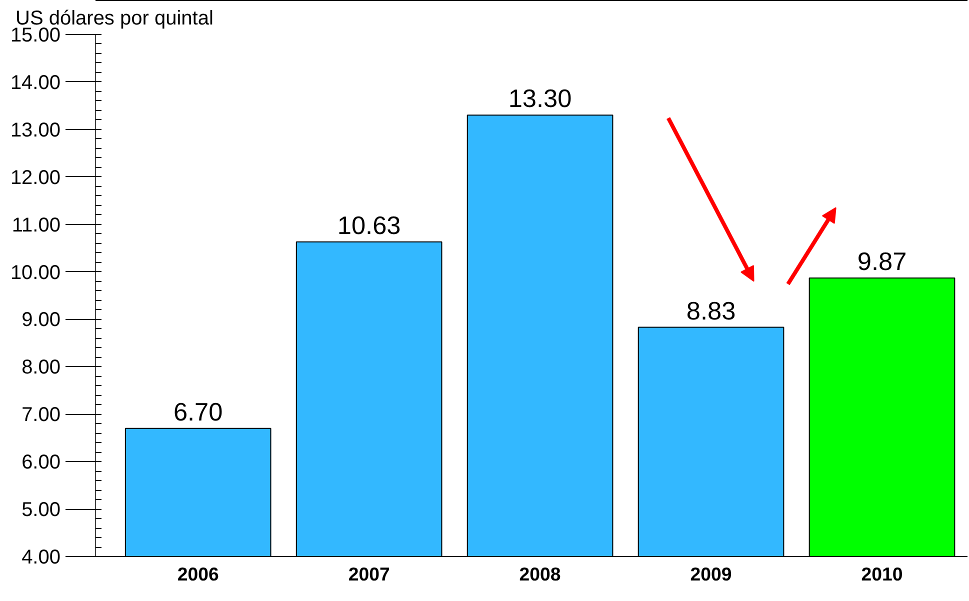 The image size is (969, 601). I want to click on y-tick-label: 11.00, so click(36, 225).